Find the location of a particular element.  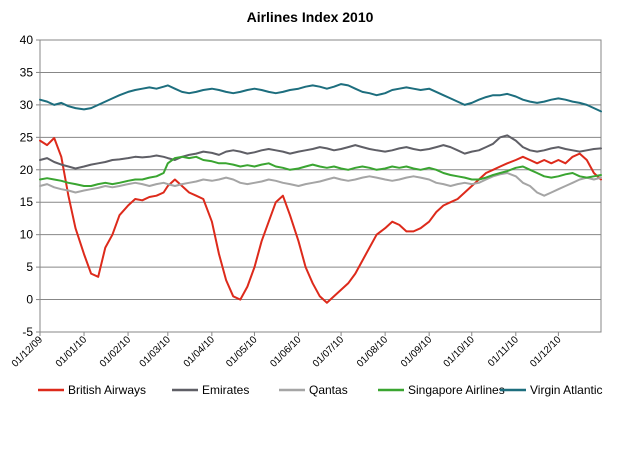

series-line-qantas is located at coordinates (320, 184).